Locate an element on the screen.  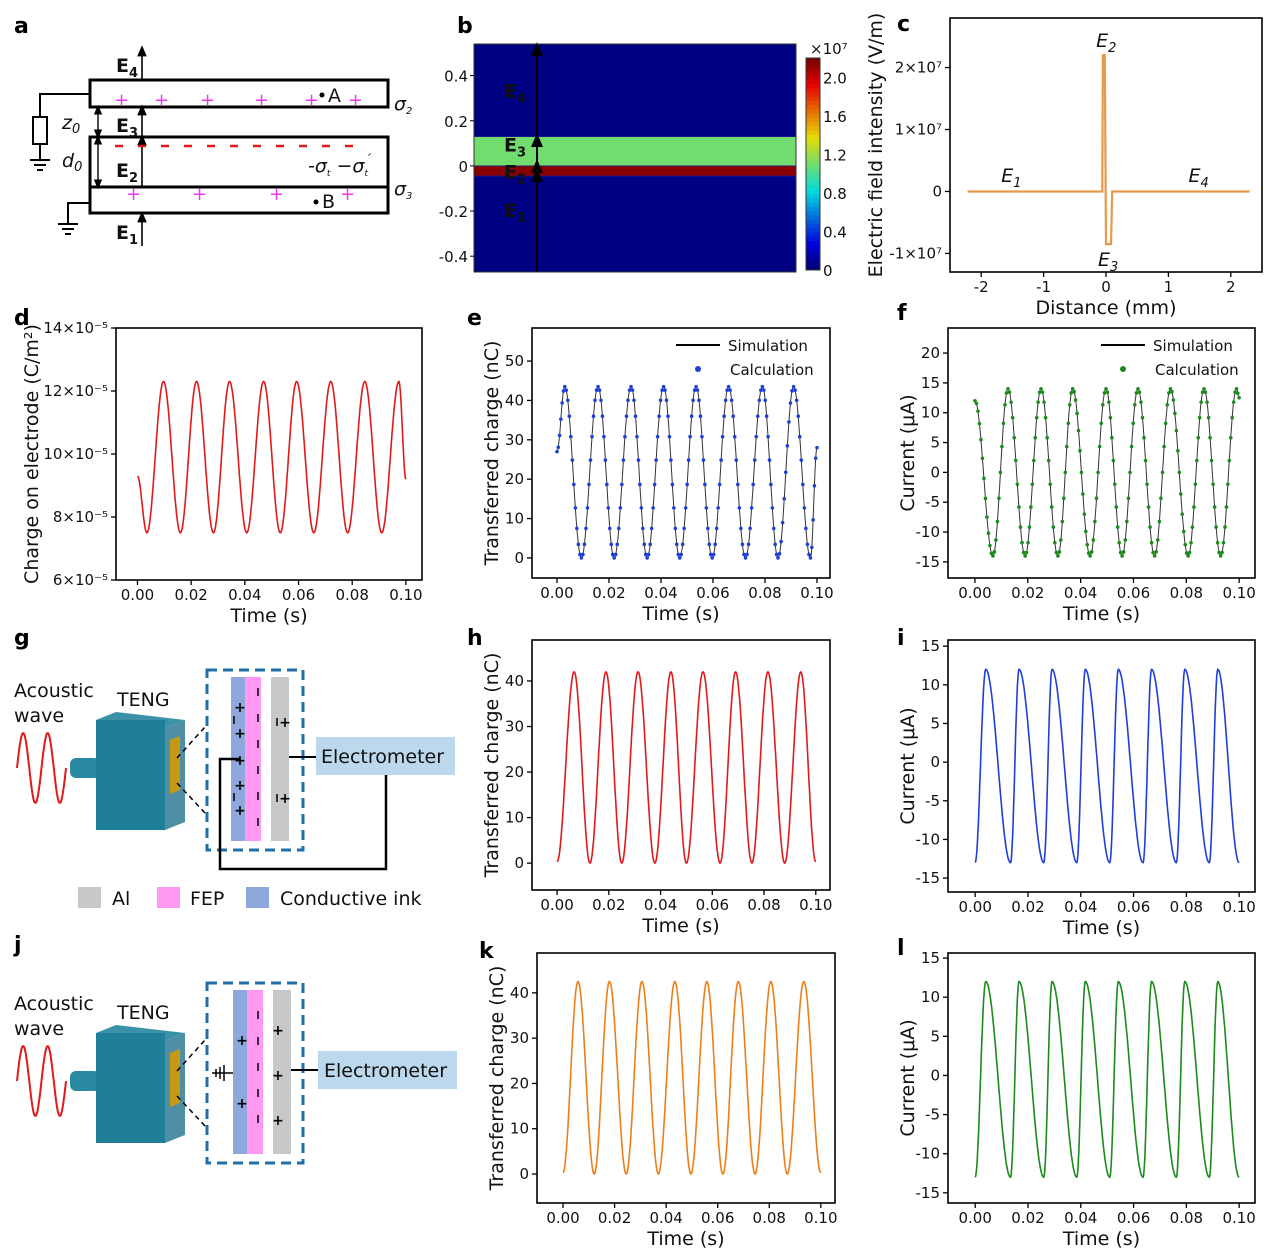
x-tick-label: 0.02 is located at coordinates (608, 905).